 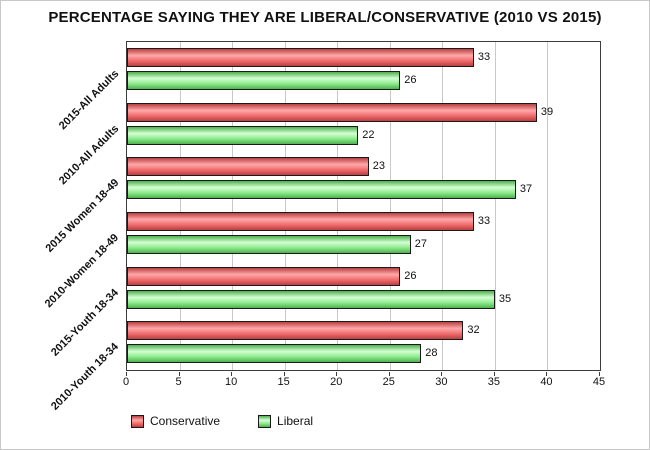 I want to click on bar-value-label: 23, so click(x=378, y=166).